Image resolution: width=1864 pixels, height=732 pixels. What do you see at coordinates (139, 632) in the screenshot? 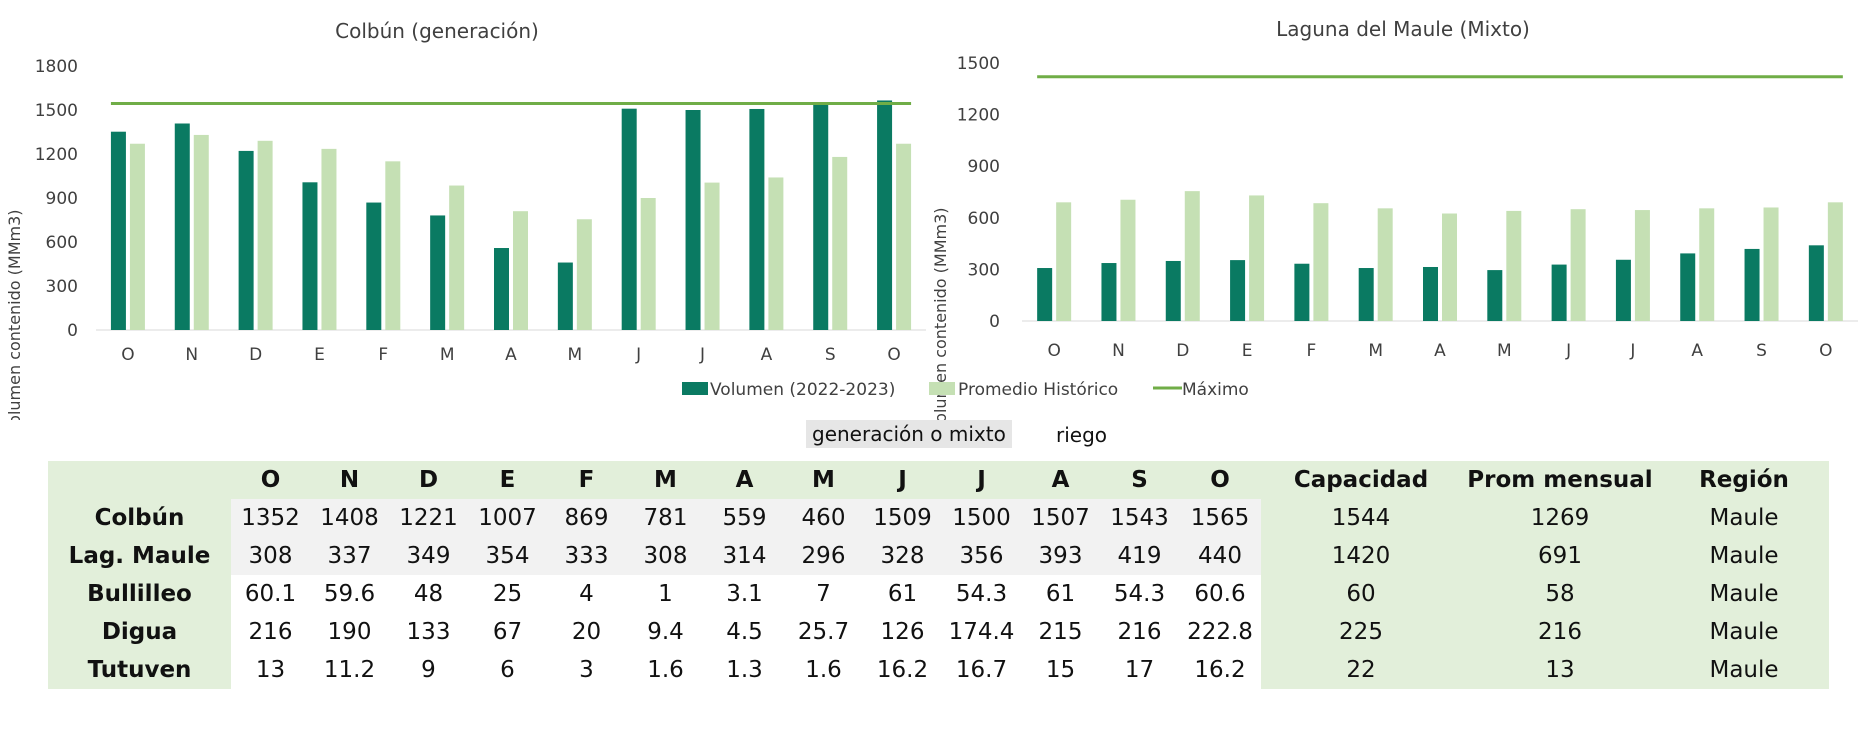
I see `row-label: Digua` at bounding box center [139, 632].